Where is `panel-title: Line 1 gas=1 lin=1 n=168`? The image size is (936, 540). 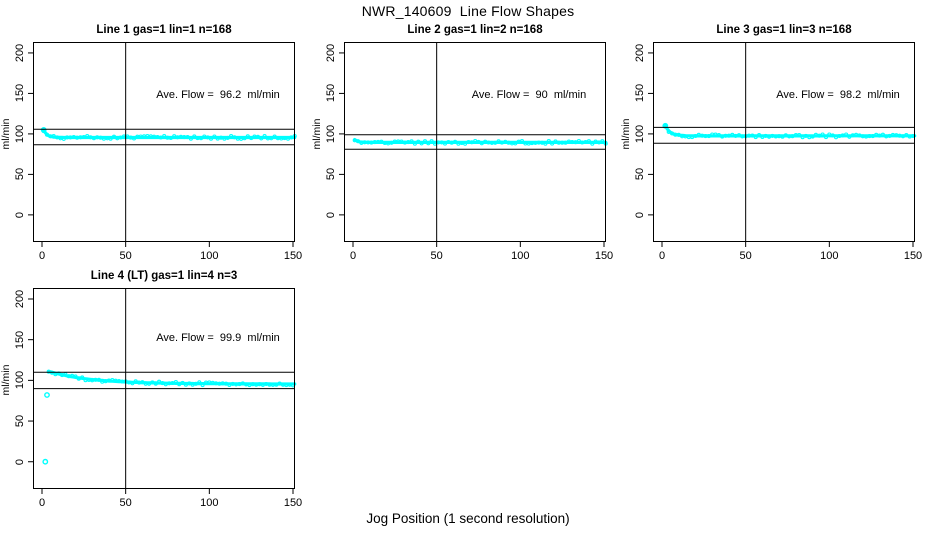 panel-title: Line 1 gas=1 lin=1 n=168 is located at coordinates (164, 30).